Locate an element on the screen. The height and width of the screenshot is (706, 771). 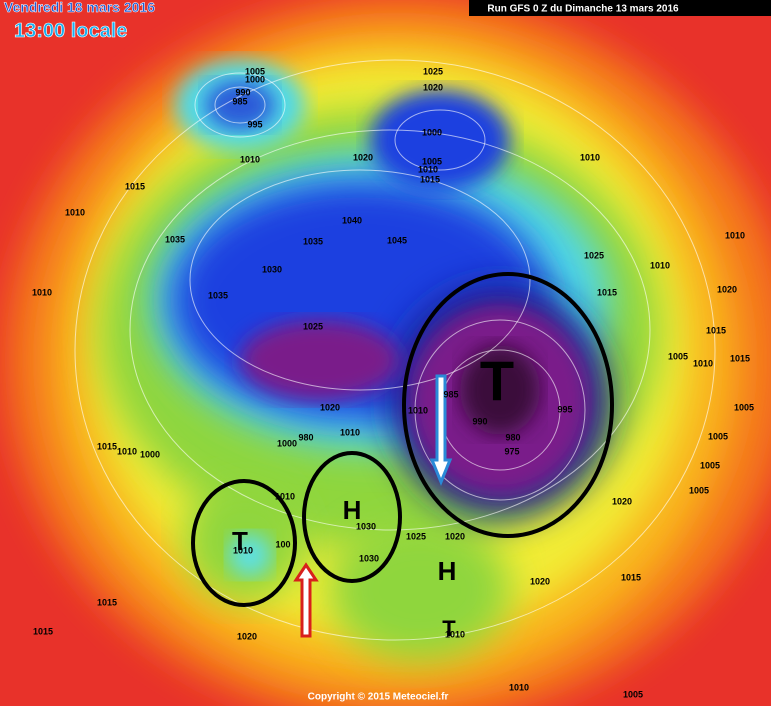
blue-arrow is located at coordinates (441, 430).